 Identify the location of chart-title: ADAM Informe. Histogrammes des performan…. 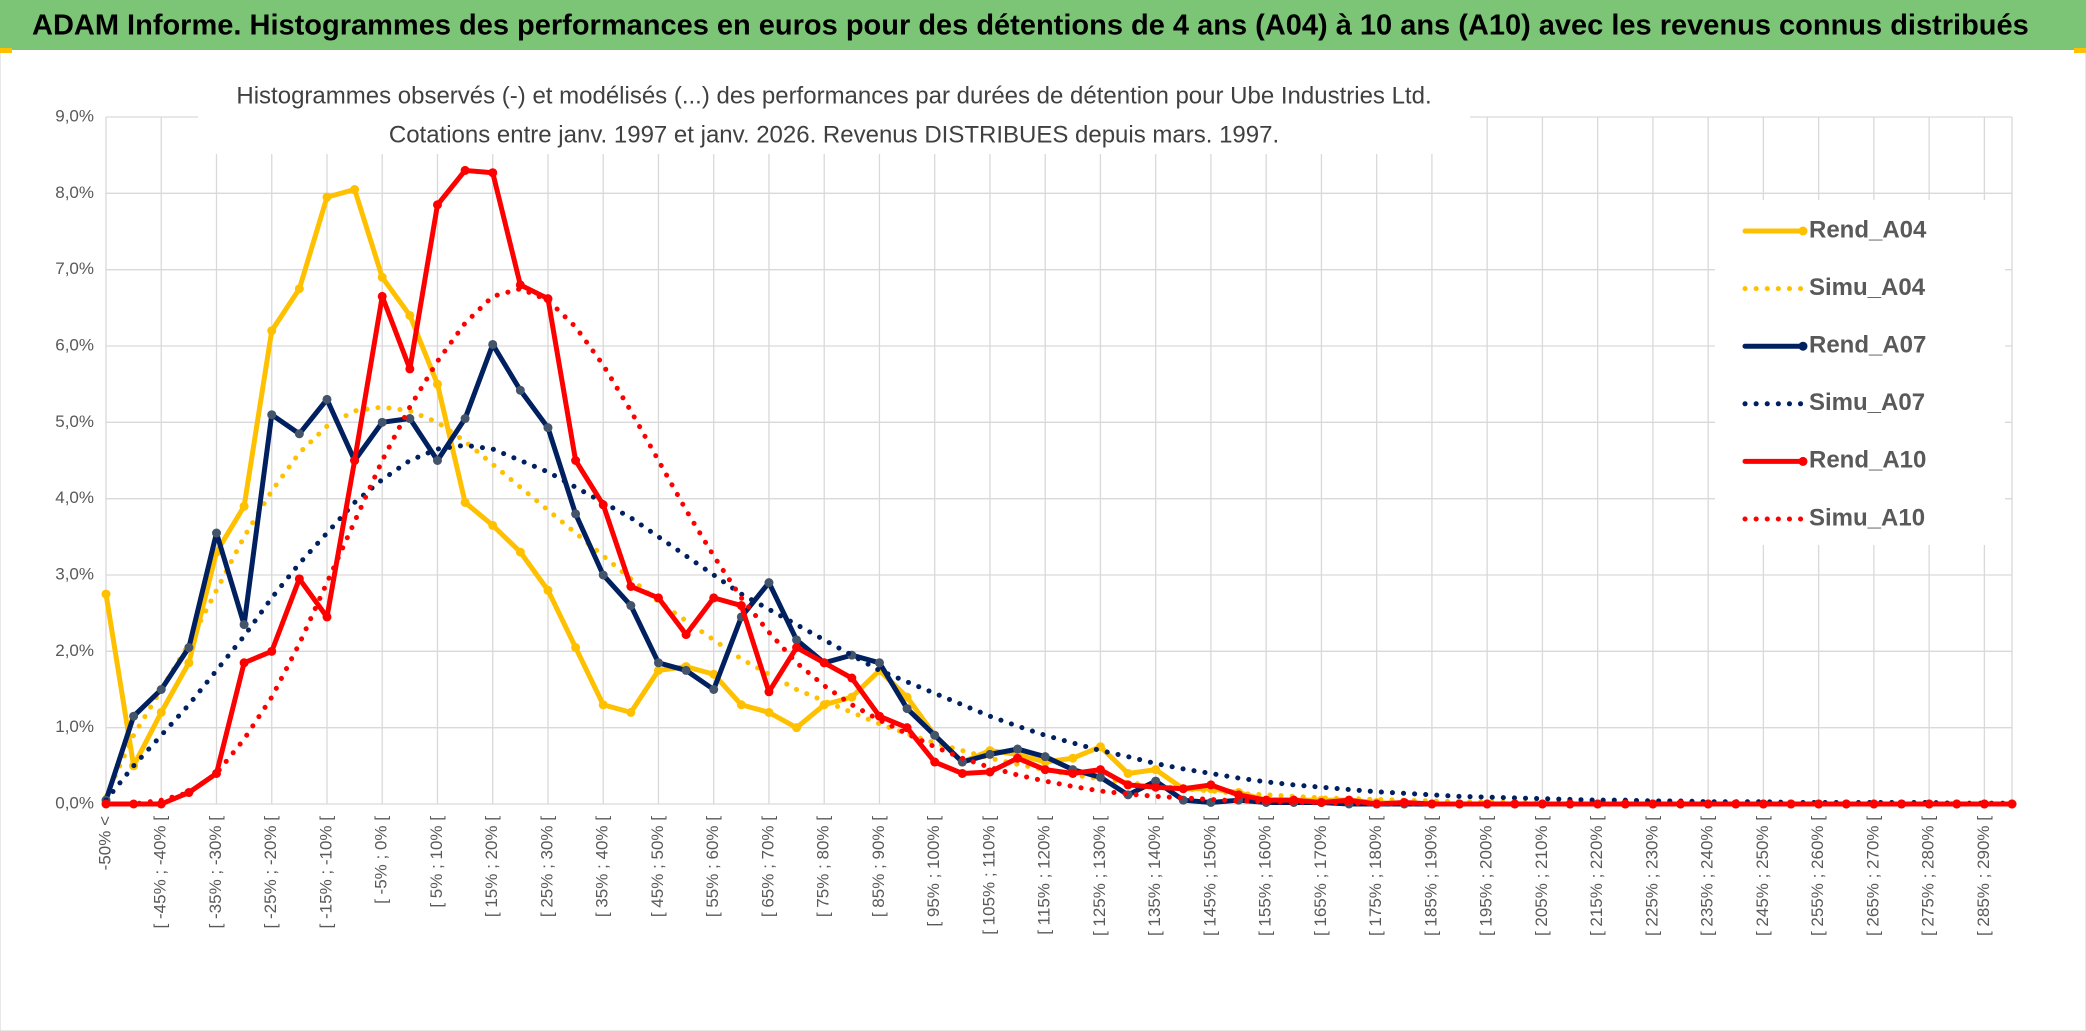
(1030, 26).